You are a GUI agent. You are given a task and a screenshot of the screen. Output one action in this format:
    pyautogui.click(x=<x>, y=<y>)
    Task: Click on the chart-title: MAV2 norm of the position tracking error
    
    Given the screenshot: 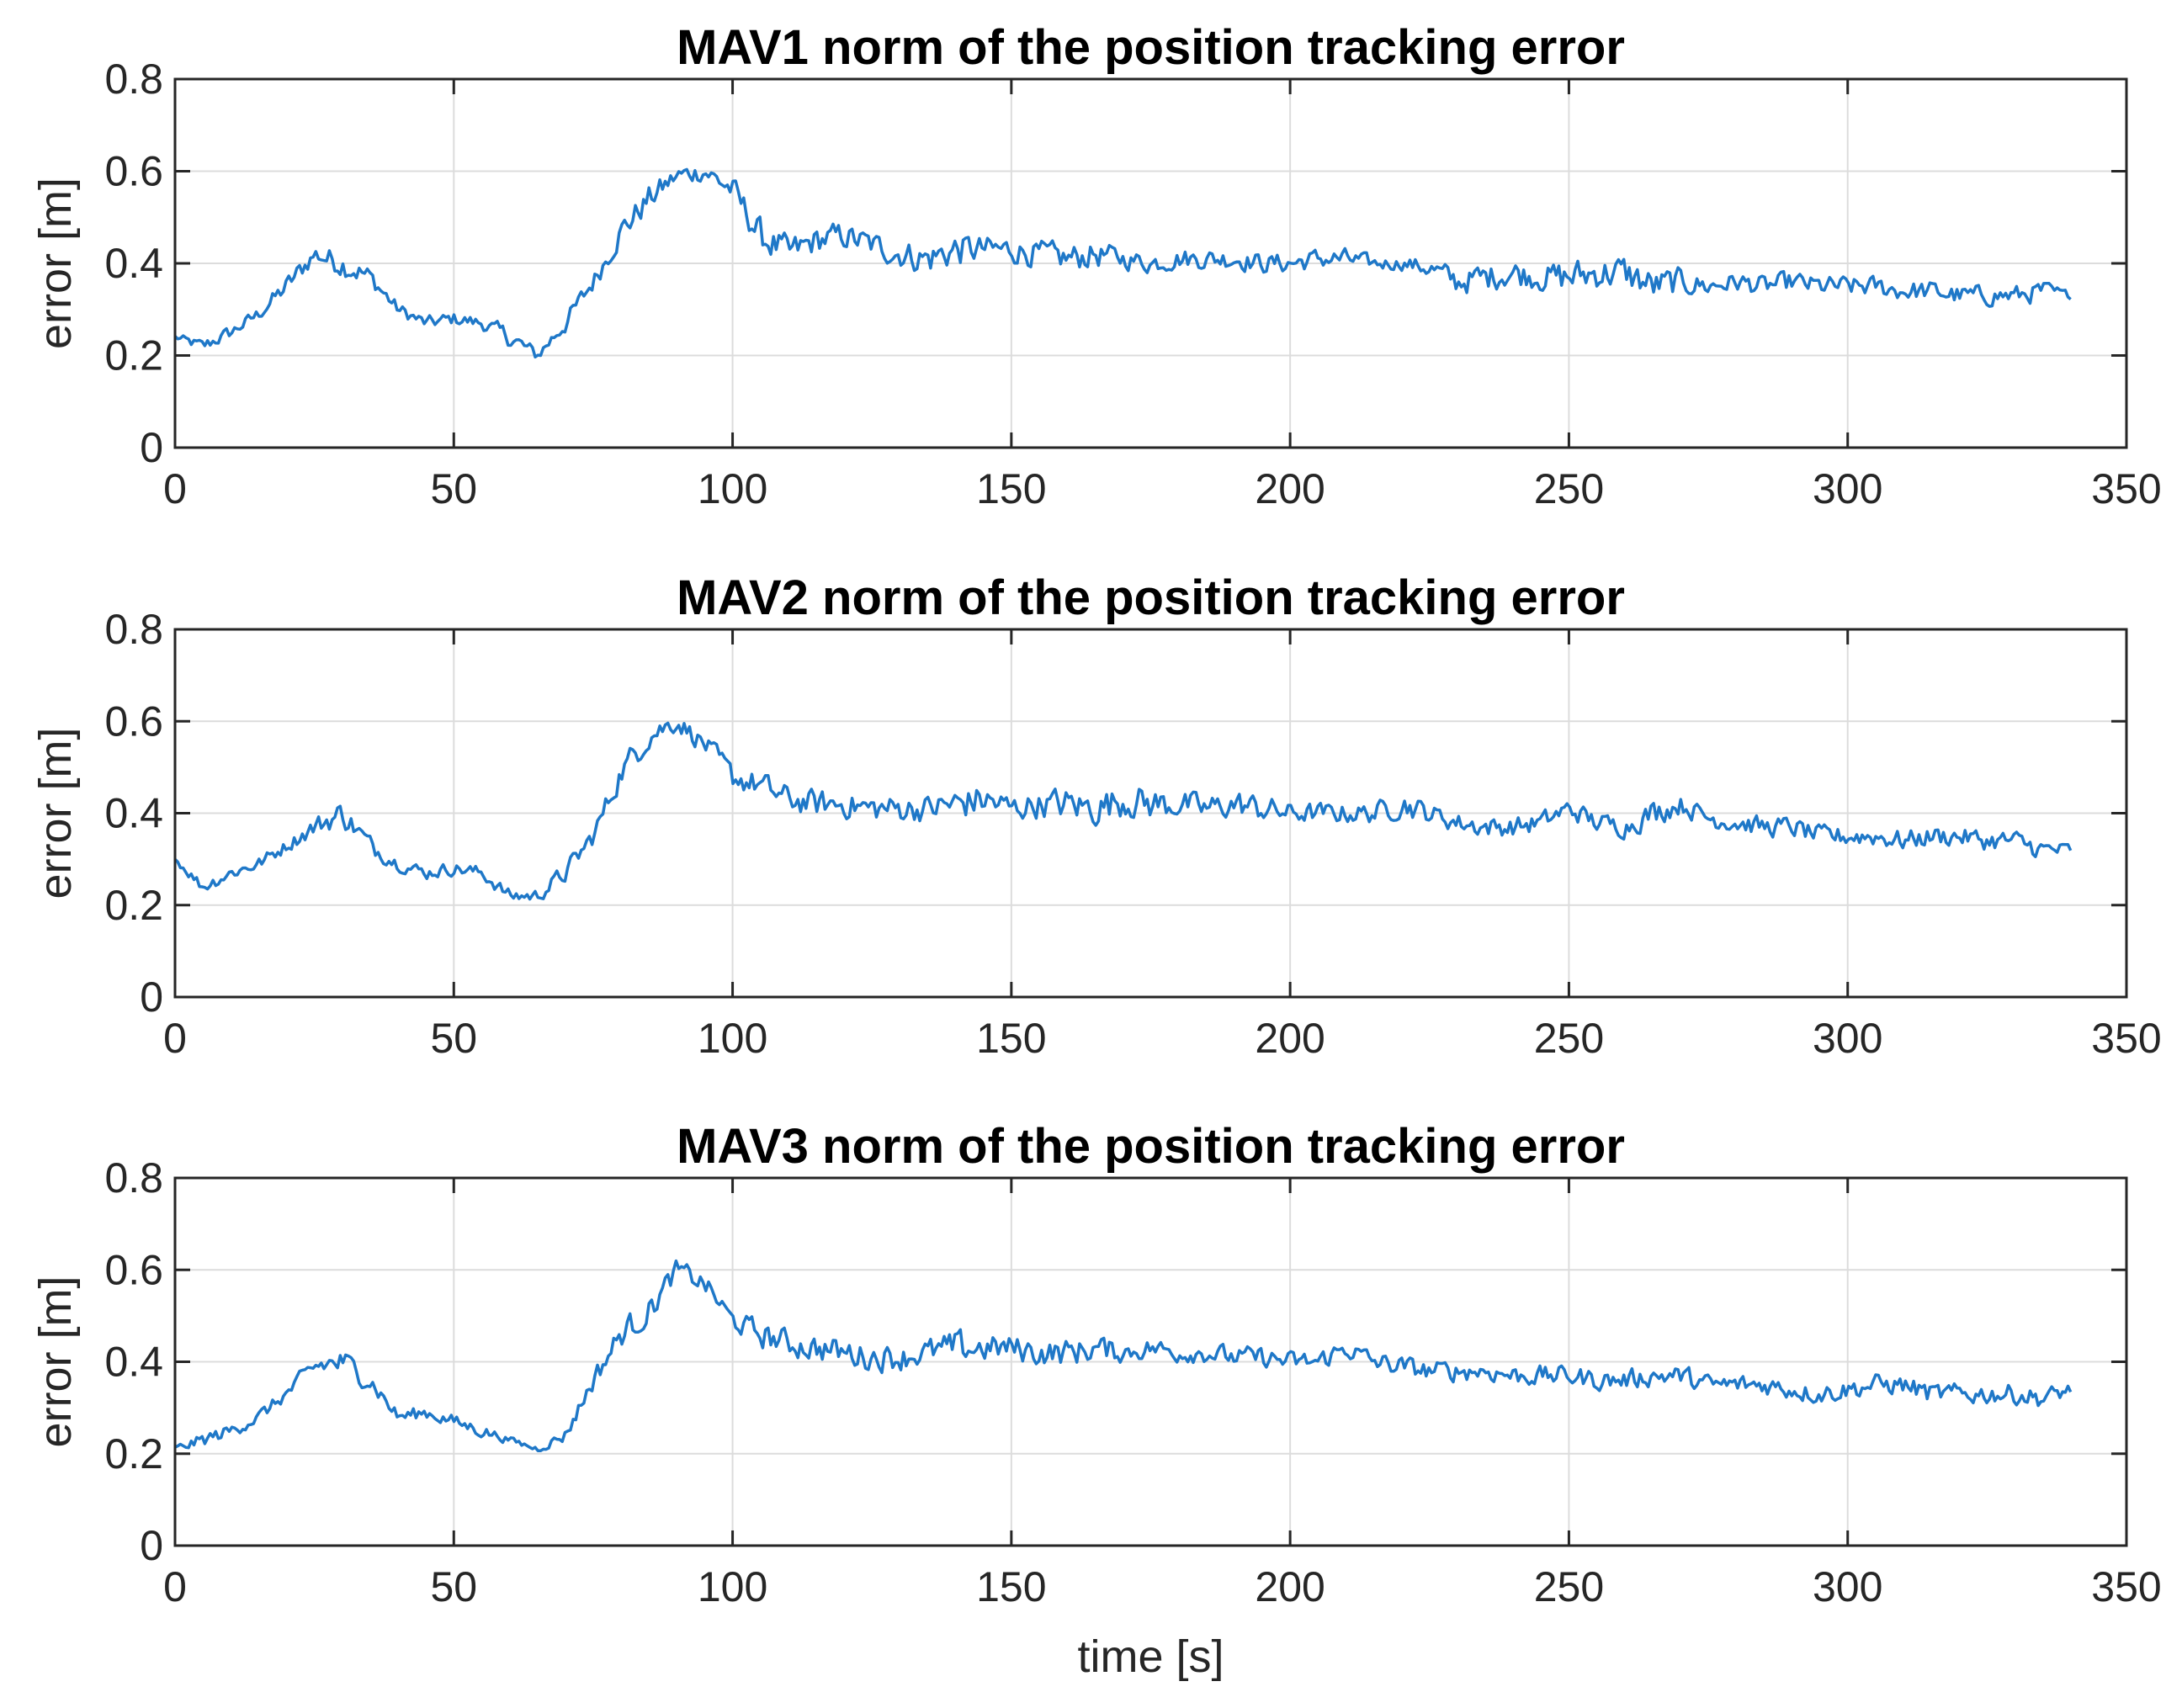 What is the action you would take?
    pyautogui.click(x=1151, y=597)
    